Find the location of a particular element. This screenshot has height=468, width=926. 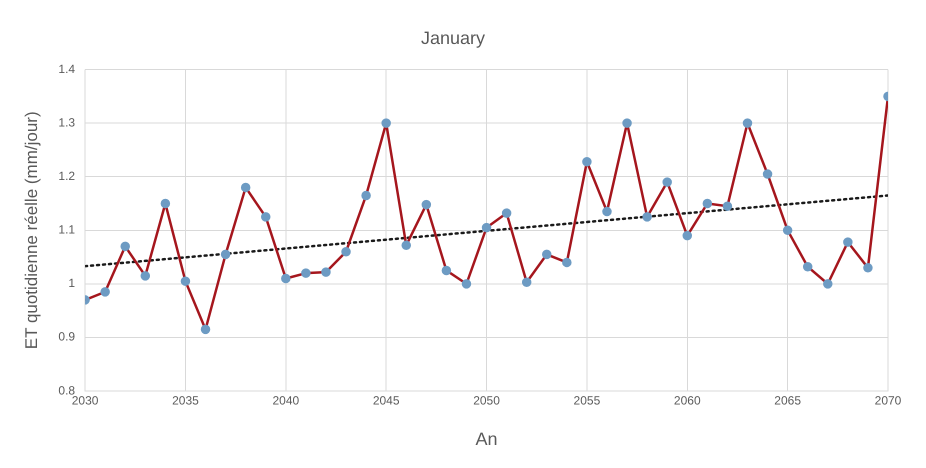

x-tick-label: 2070 is located at coordinates (888, 401).